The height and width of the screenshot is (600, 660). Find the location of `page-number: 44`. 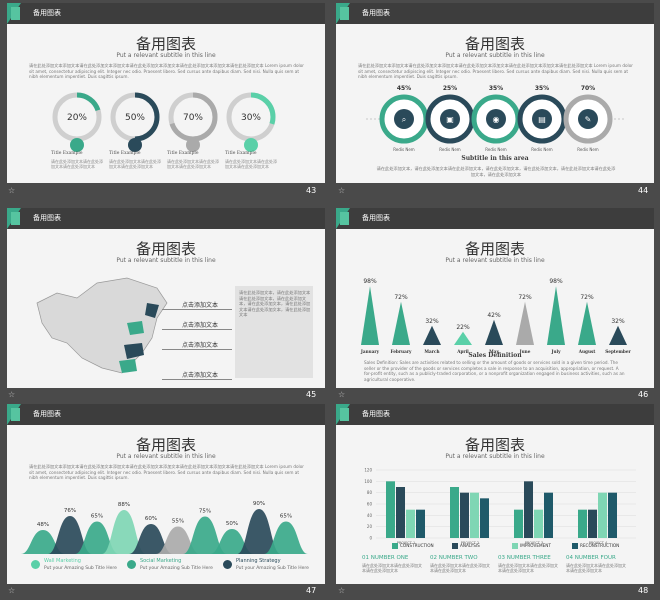

page-number: 44 is located at coordinates (643, 190).